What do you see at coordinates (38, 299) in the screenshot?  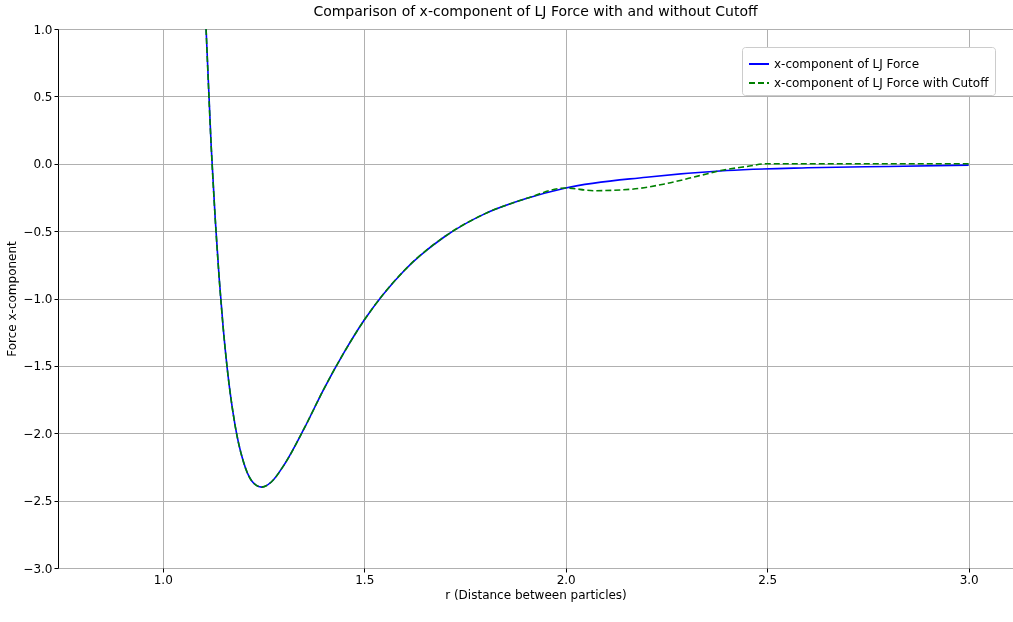 I see `y-tick-label: −1.0` at bounding box center [38, 299].